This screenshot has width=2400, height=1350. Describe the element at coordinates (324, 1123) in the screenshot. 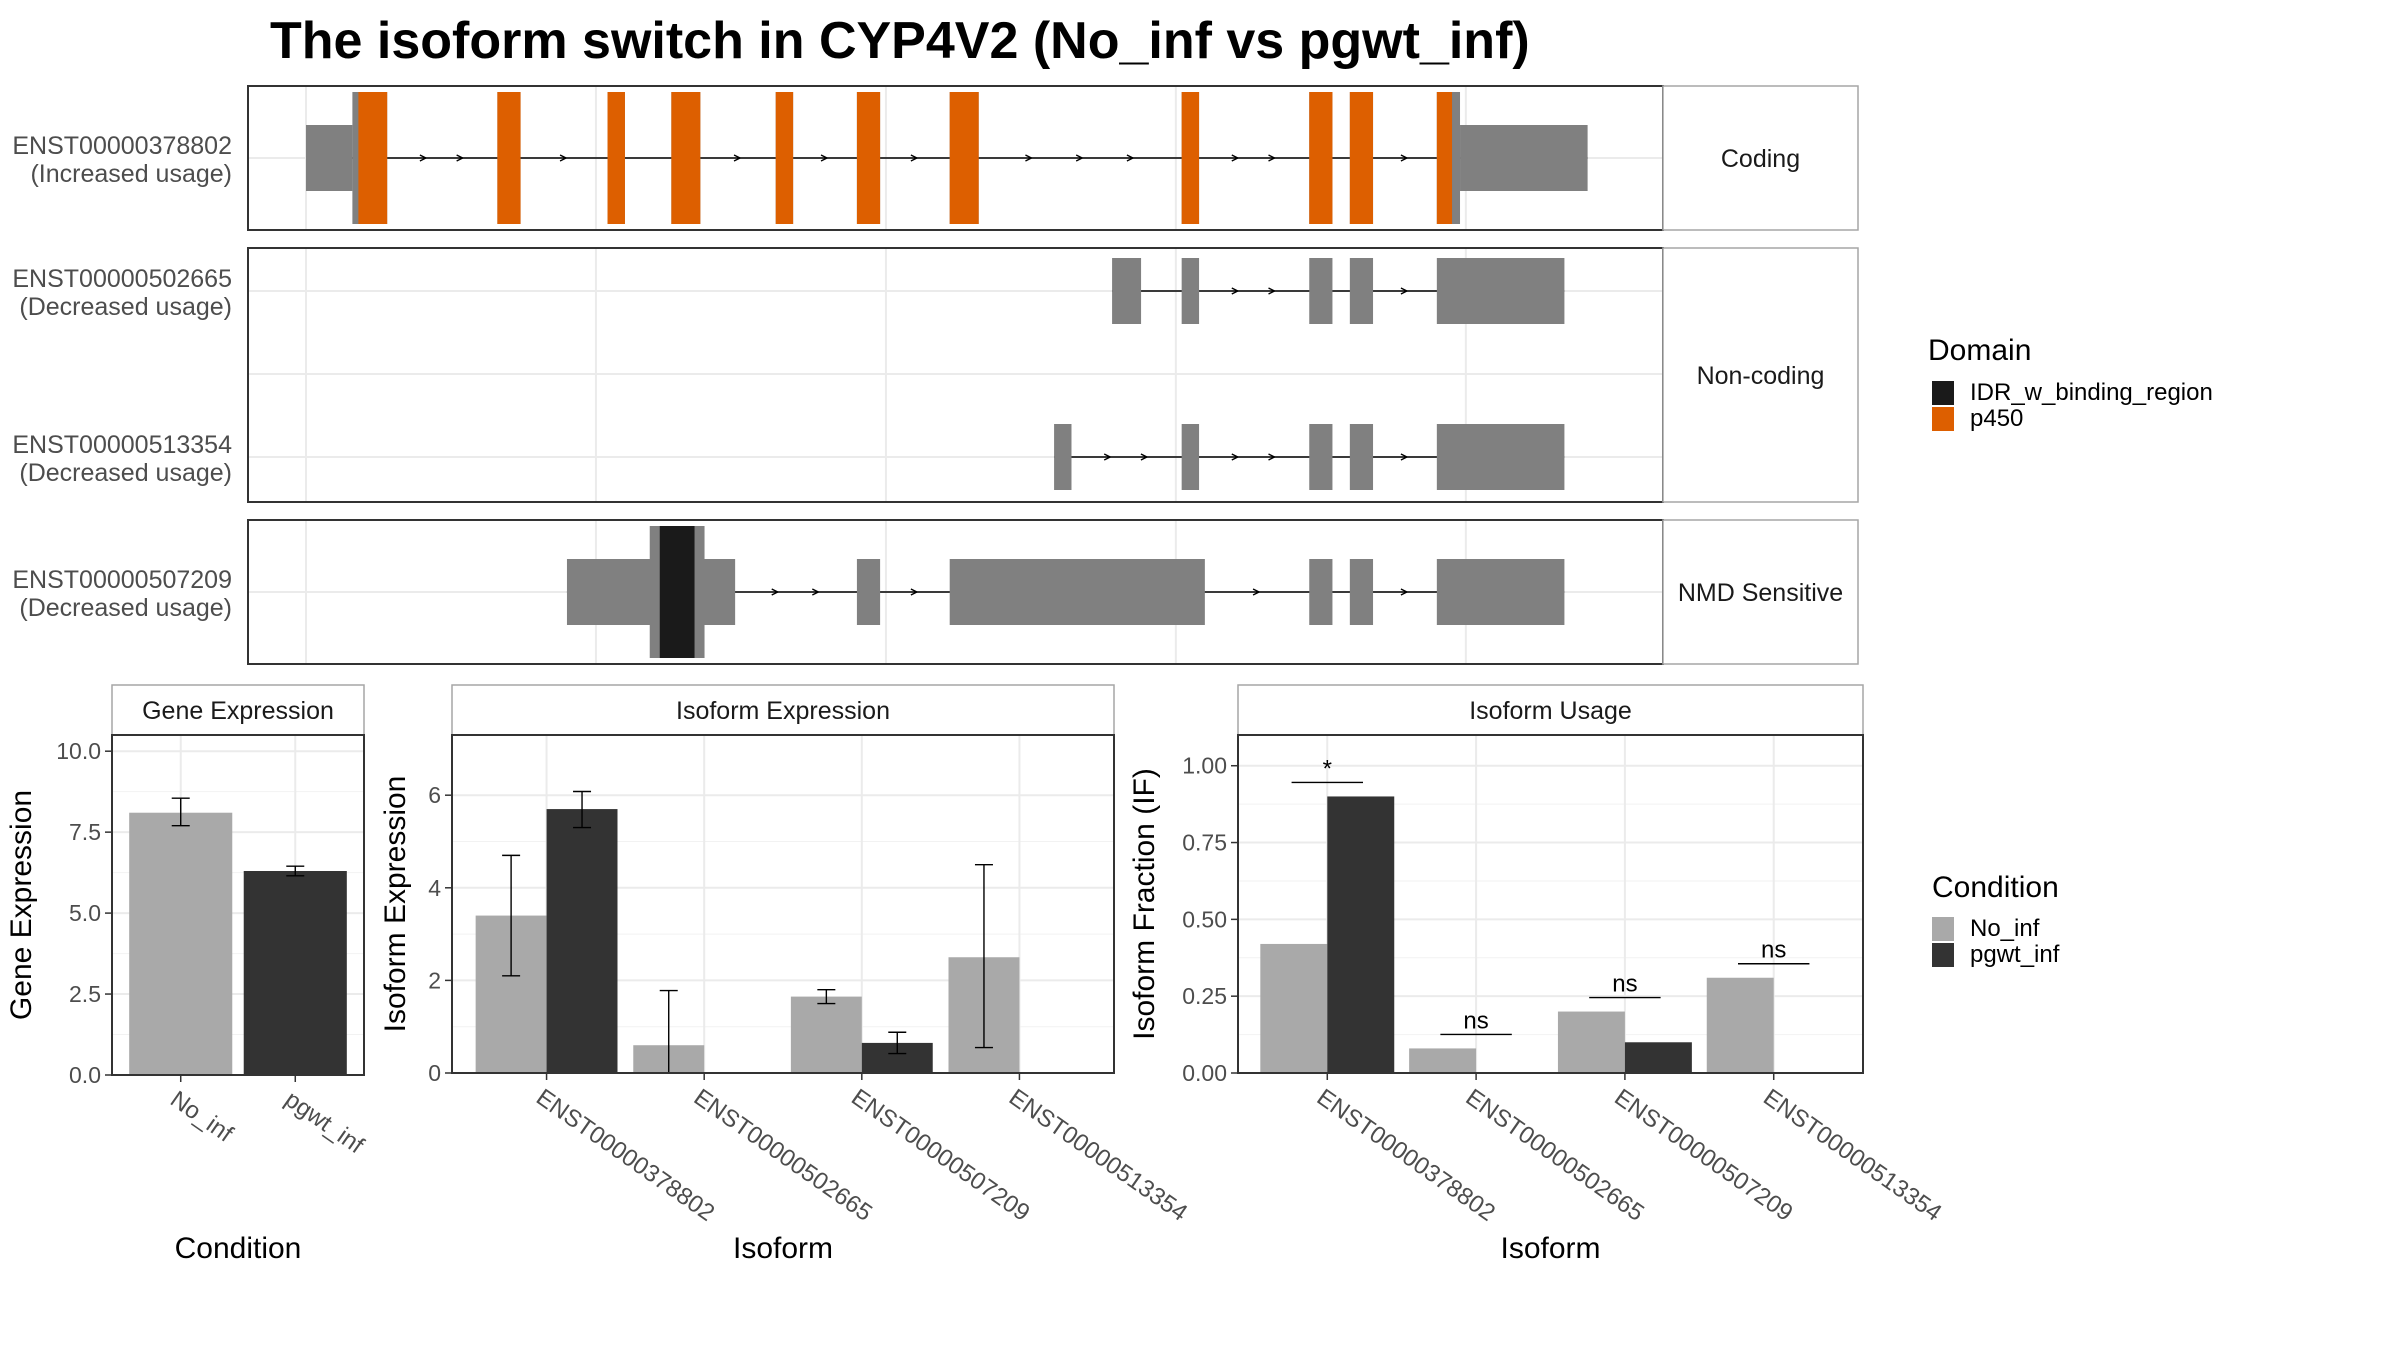

I see `x-tick-label: pgwt_inf` at that location.